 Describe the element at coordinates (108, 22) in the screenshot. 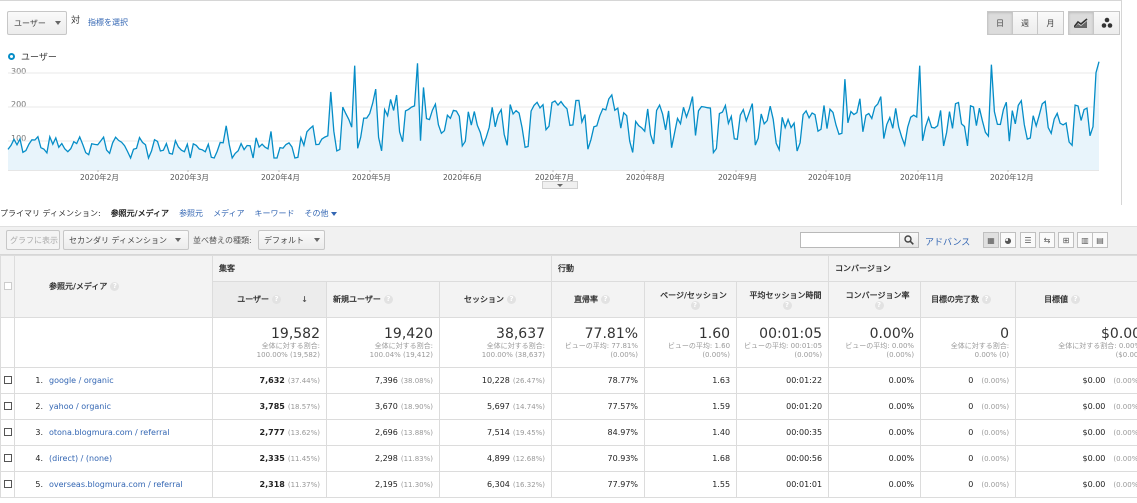

I see `select-metric-link: 指標を選択` at that location.